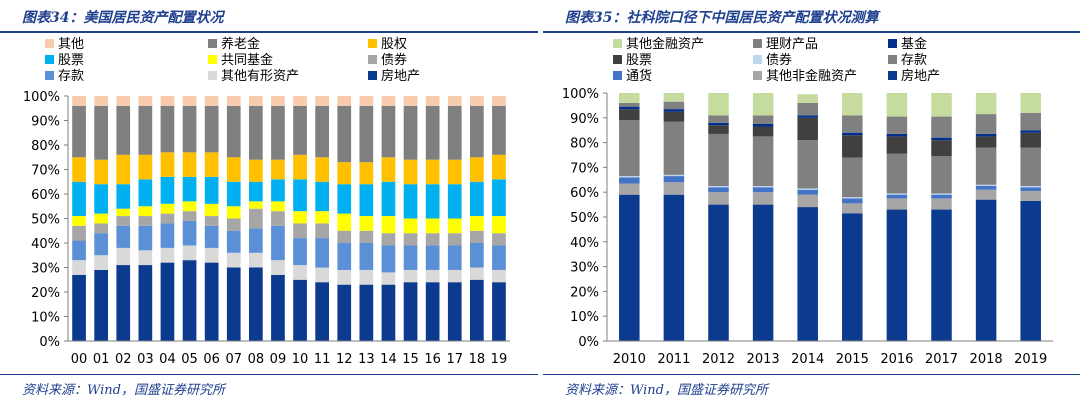 The image size is (1080, 406). Describe the element at coordinates (852, 359) in the screenshot. I see `x-tick-label: 2015` at that location.